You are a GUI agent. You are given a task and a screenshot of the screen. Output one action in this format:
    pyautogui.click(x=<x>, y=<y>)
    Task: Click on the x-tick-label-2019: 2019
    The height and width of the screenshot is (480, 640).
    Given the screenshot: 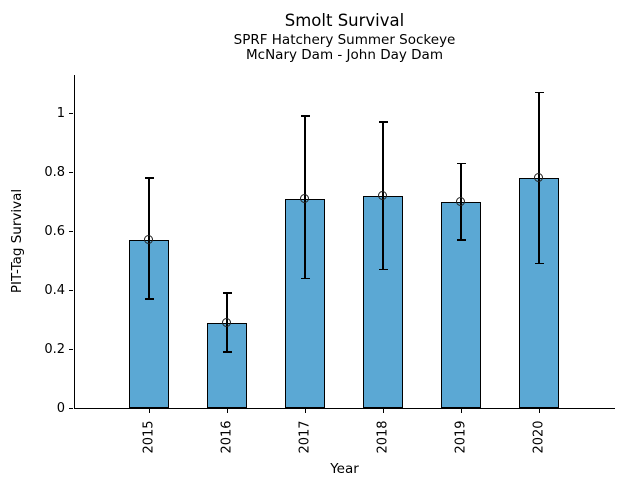 What is the action you would take?
    pyautogui.click(x=461, y=437)
    